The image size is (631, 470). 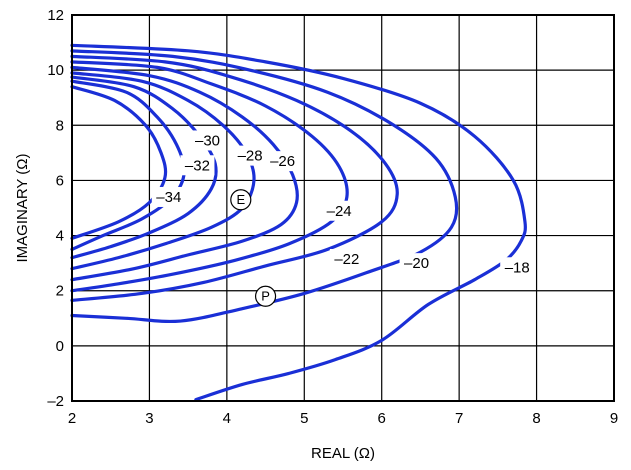 I want to click on marker-label: P, so click(x=265, y=296).